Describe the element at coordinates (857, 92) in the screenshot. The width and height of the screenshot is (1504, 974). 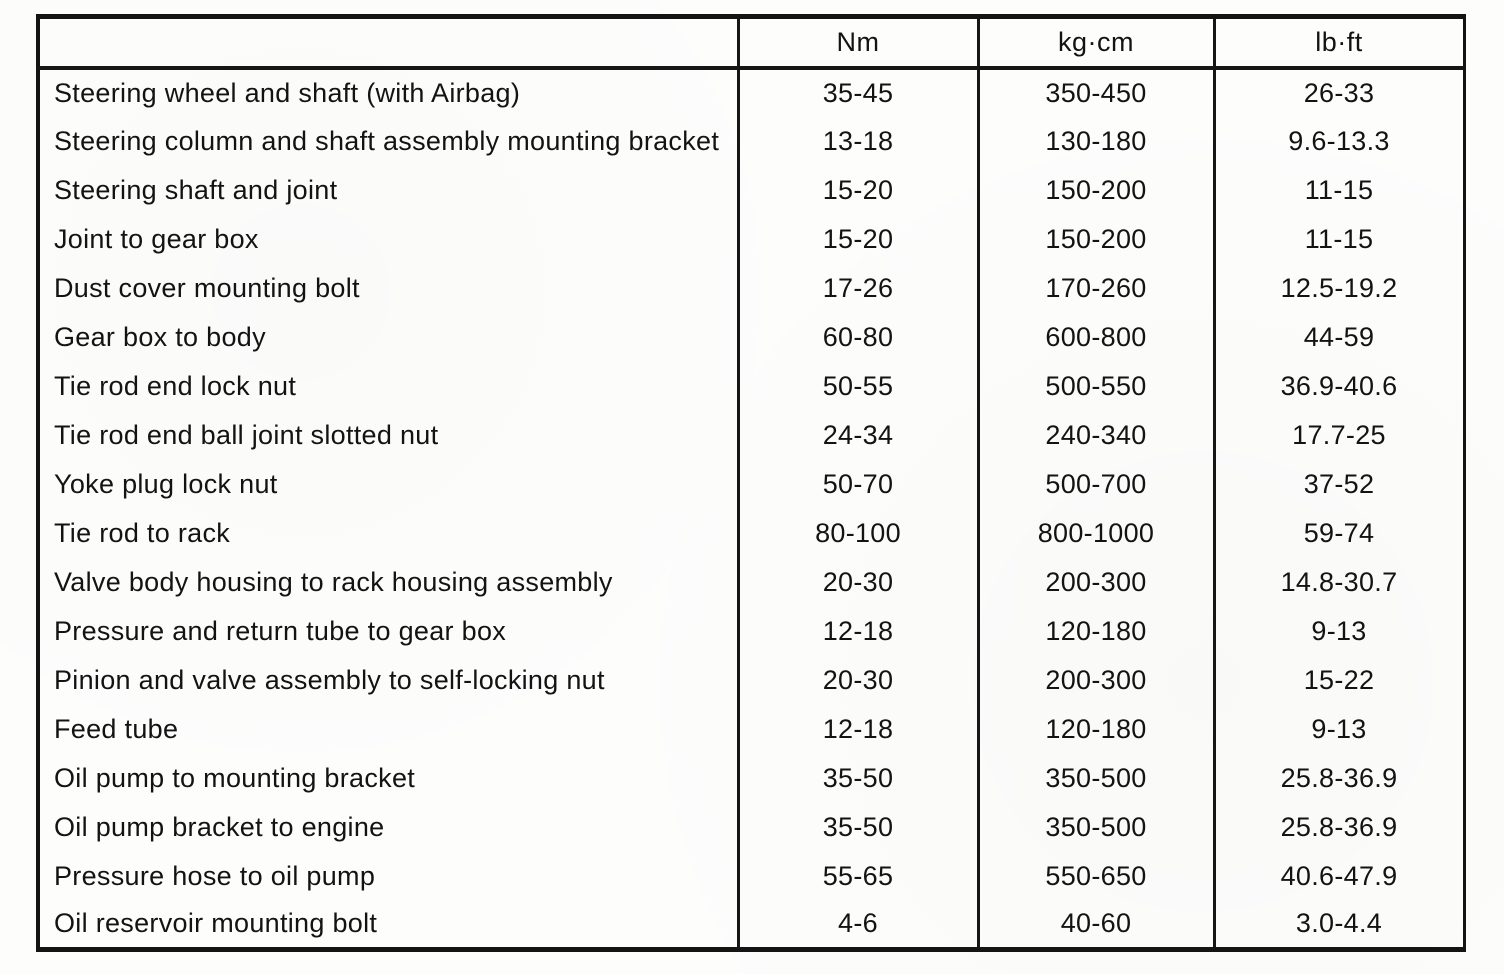
I see `nm-value-cell: 35-45` at that location.